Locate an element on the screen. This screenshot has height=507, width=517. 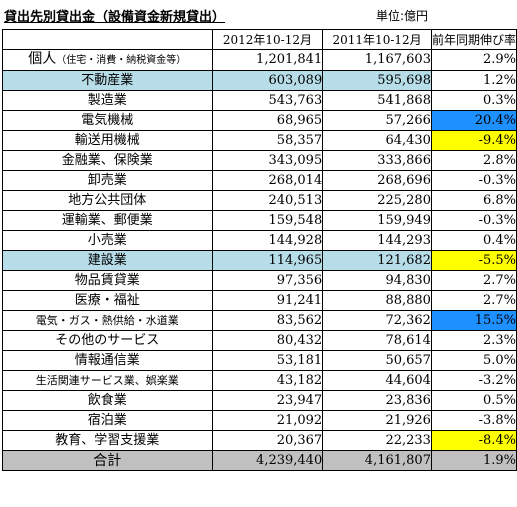
row-name: 飲食業 is located at coordinates (107, 400).